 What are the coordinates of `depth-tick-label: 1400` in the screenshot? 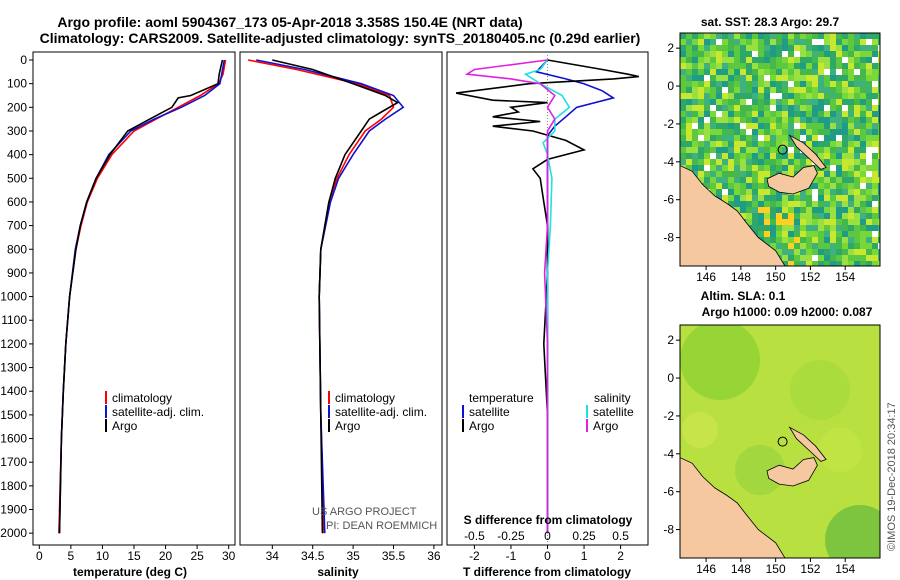 It's located at (13, 391).